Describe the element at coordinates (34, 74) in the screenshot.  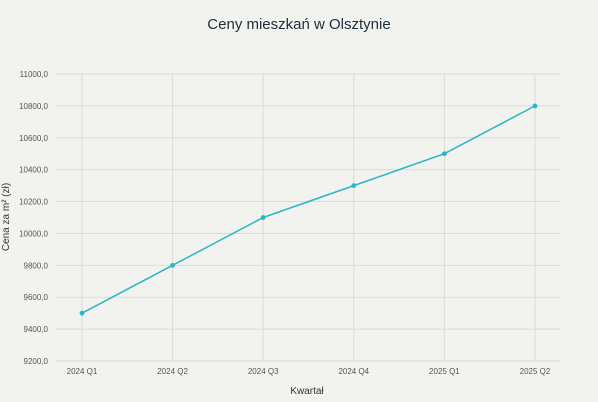
I see `y-tick-label: 11000,0` at that location.